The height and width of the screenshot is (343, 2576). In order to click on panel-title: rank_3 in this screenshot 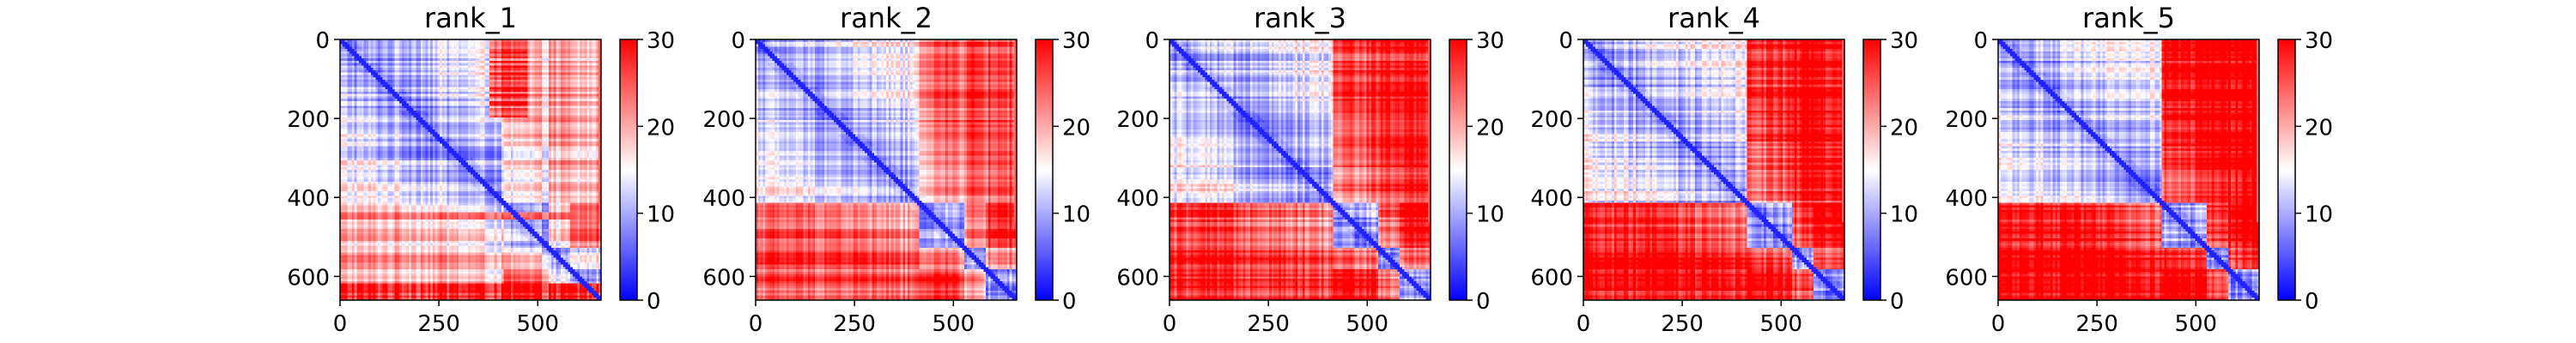, I will do `click(1300, 18)`.